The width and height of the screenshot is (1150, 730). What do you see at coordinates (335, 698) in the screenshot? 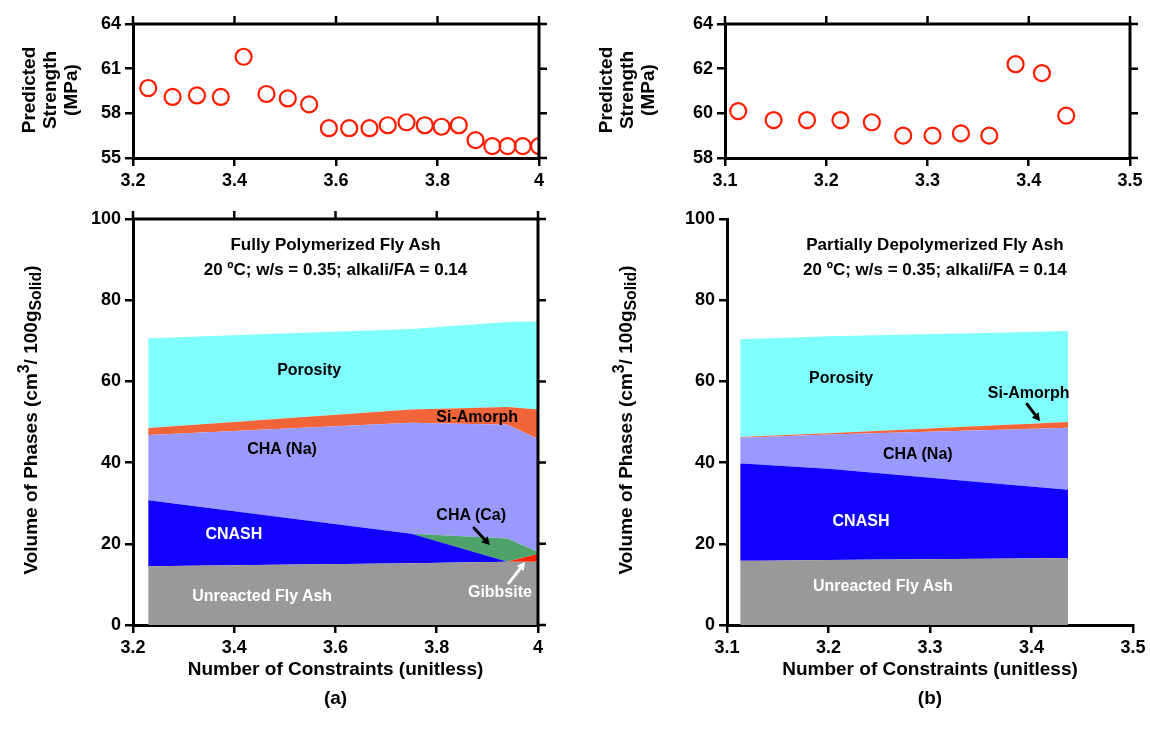
I see `text: (a)` at bounding box center [335, 698].